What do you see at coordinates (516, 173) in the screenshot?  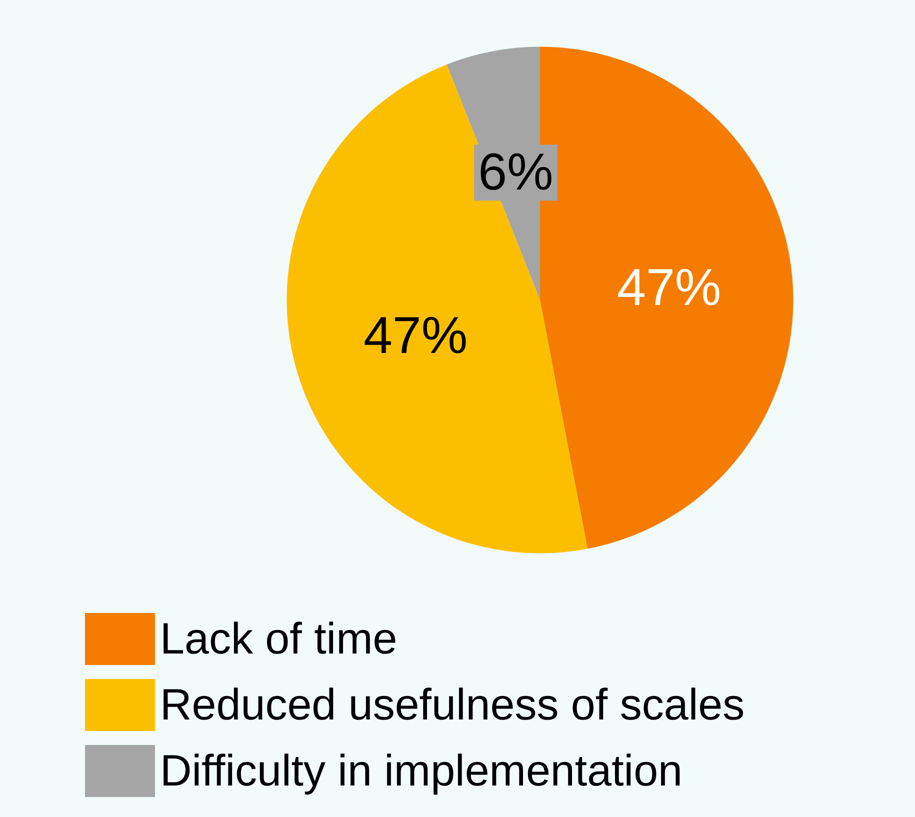 I see `data-label: 6%` at bounding box center [516, 173].